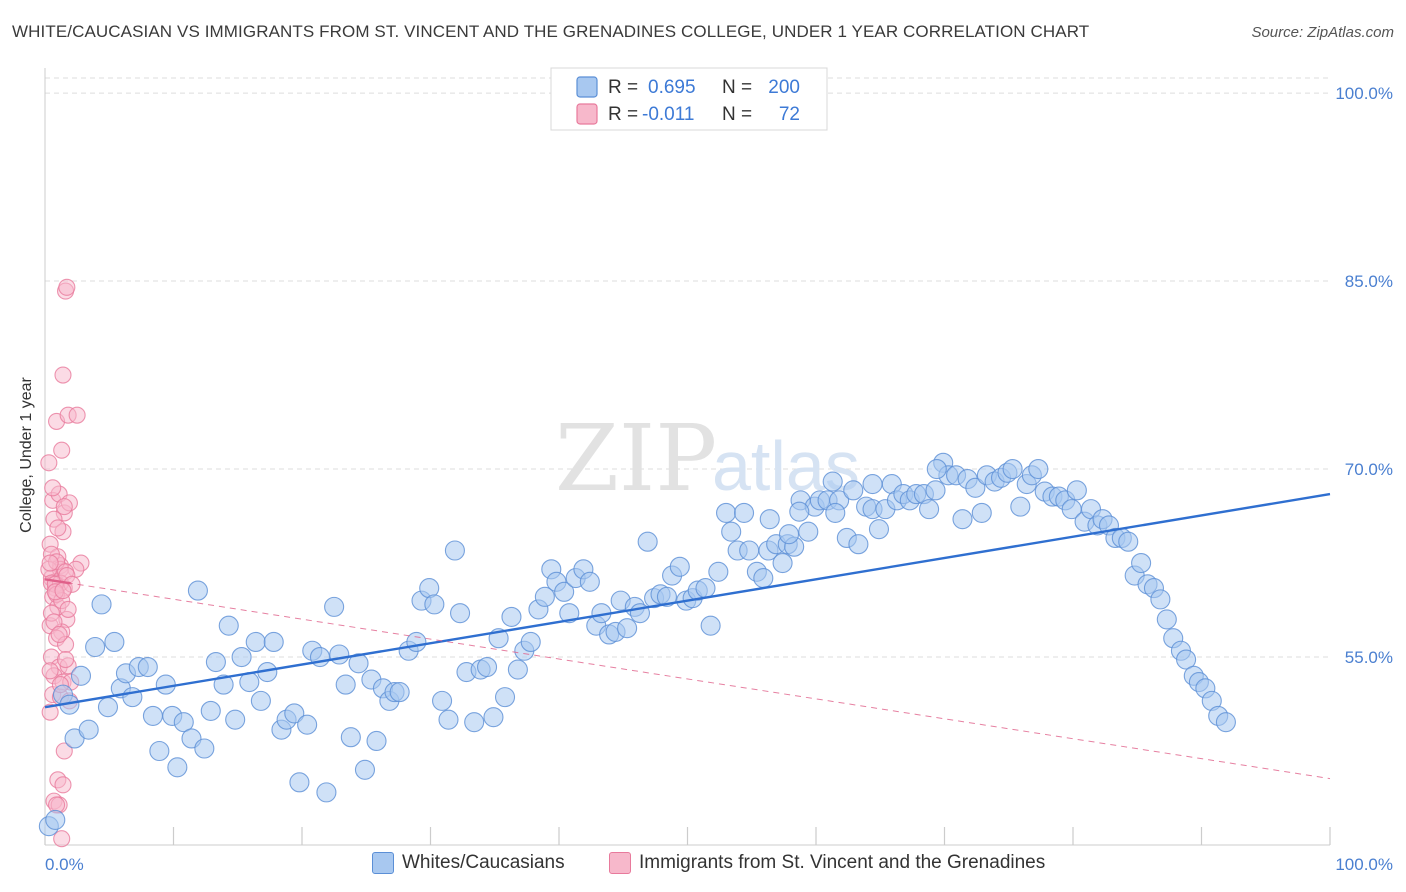 The image size is (1406, 892). I want to click on x-tick-label-0: 0.0%, so click(64, 864).